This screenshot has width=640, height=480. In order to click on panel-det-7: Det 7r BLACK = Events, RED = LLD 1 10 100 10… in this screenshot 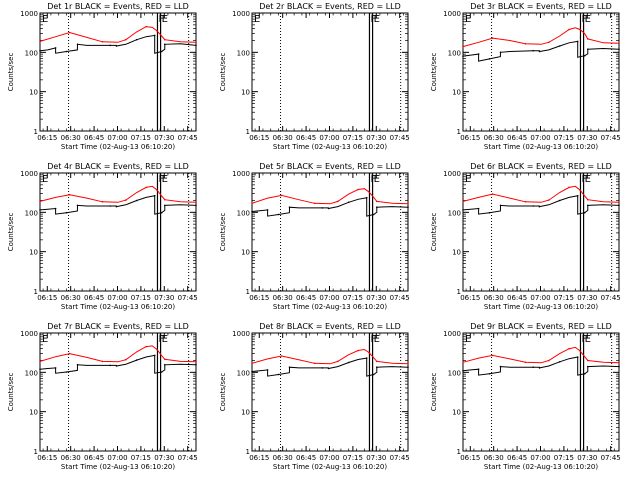, I will do `click(102, 396)`.